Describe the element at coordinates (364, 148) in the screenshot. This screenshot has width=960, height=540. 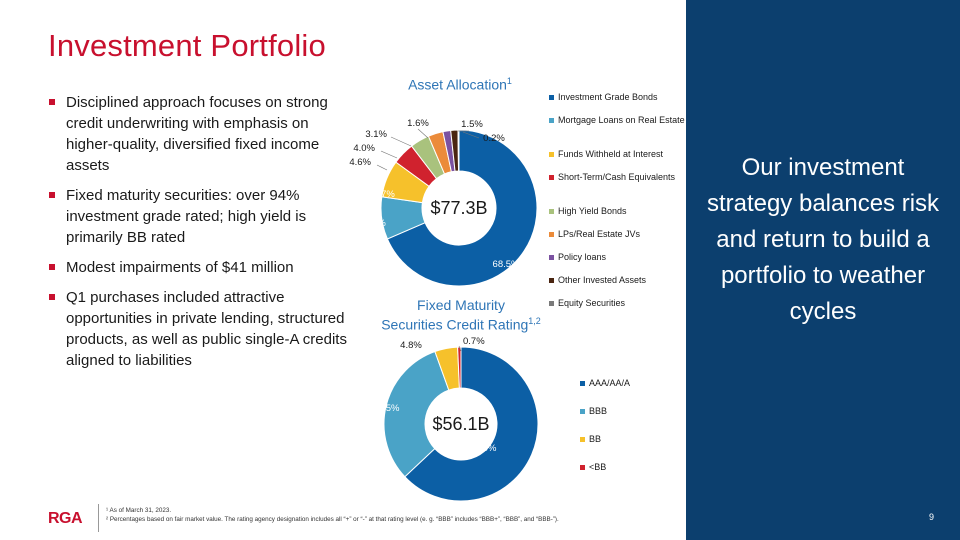
I see `data-label-high-yield-bonds: 4.0%` at that location.